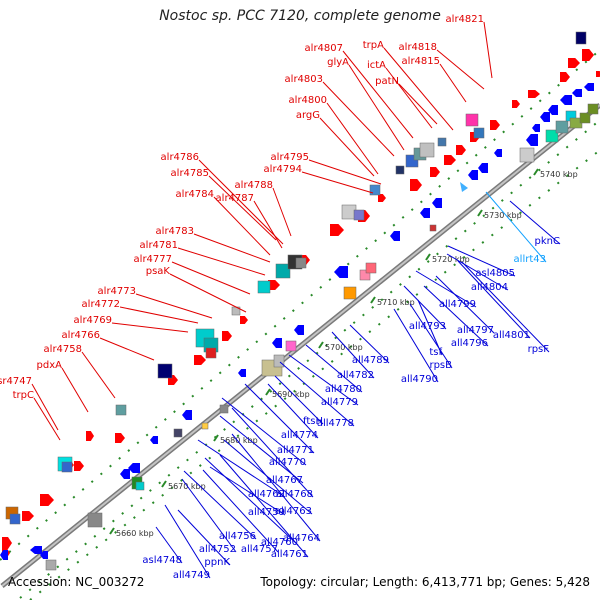 This screenshot has height=604, width=600. Describe the element at coordinates (324, 48) in the screenshot. I see `gene-label-alr4807: alr4807` at that location.